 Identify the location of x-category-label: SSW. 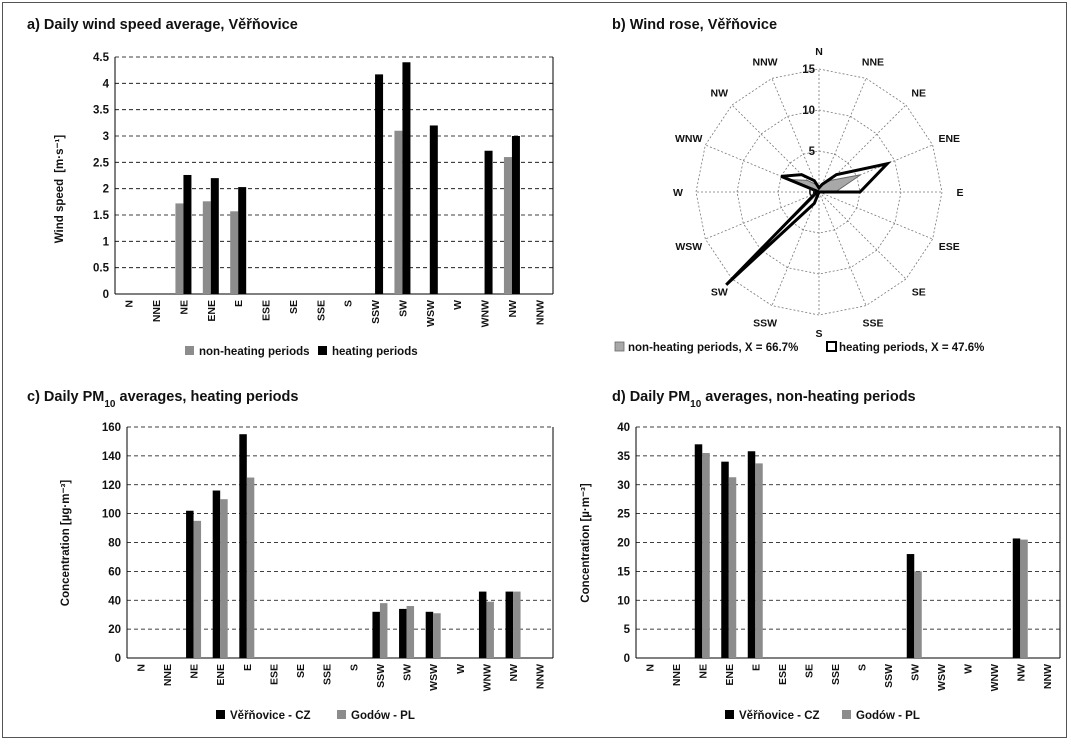
(376, 312).